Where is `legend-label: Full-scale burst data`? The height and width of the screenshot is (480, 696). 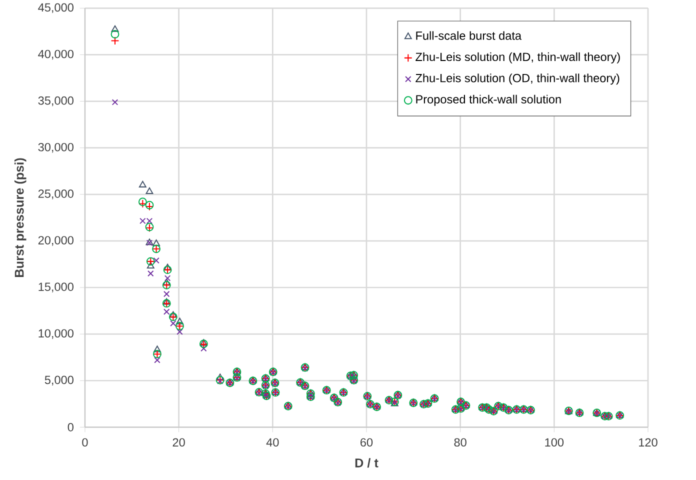 legend-label: Full-scale burst data is located at coordinates (469, 35).